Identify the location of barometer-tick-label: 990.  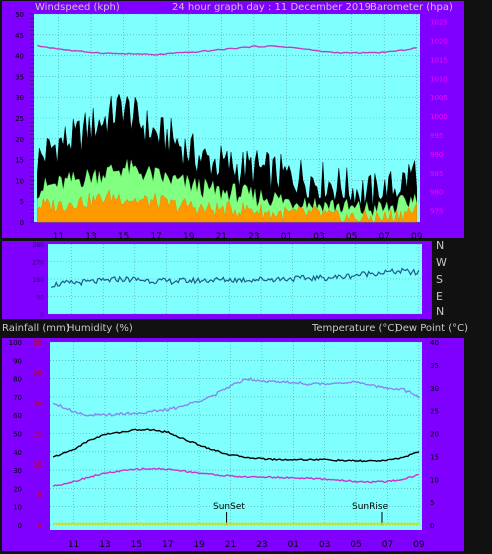
(436, 155).